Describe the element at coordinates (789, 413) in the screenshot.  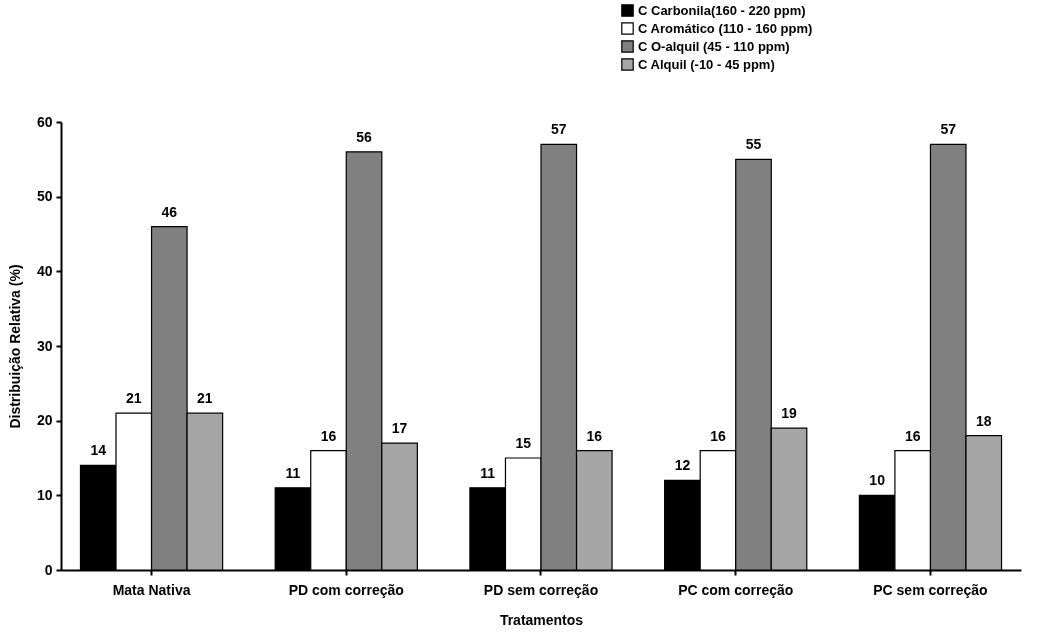
I see `data-label: 19` at that location.